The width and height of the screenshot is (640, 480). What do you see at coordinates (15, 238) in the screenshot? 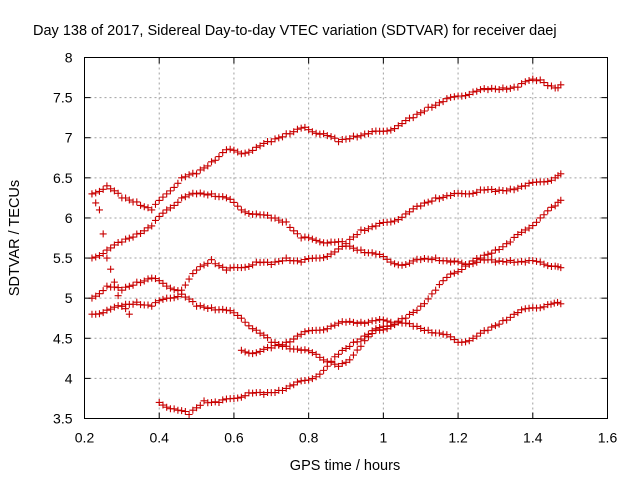
I see `y-axis-label: SDTVAR / TECUs` at bounding box center [15, 238].